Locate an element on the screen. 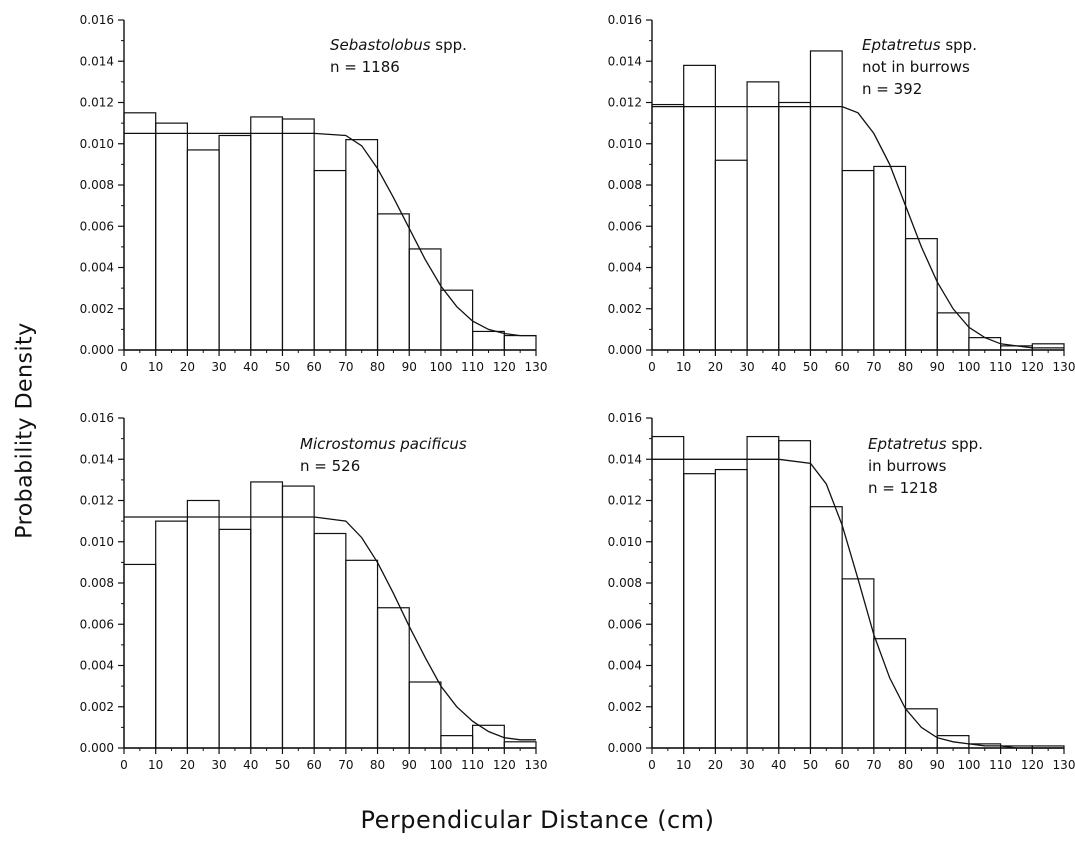 Image resolution: width=1075 pixels, height=860 pixels. species-name: Eptatretus is located at coordinates (901, 45).